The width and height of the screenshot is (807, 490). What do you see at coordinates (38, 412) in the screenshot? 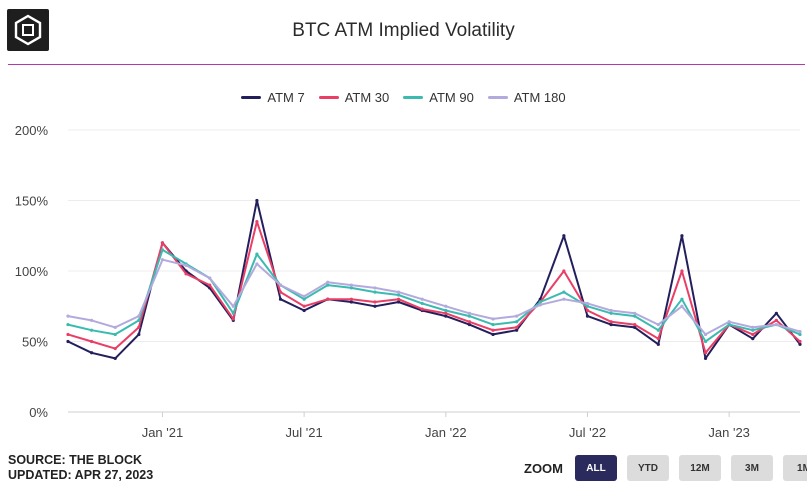
I see `y-tick-label: 0%` at bounding box center [38, 412].